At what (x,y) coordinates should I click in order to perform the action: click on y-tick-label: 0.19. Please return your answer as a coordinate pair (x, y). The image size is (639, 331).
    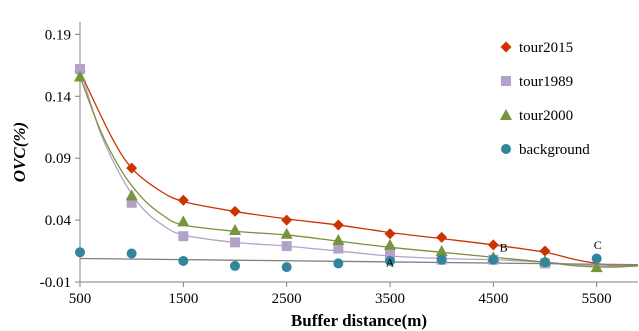
    Looking at the image, I should click on (58, 35).